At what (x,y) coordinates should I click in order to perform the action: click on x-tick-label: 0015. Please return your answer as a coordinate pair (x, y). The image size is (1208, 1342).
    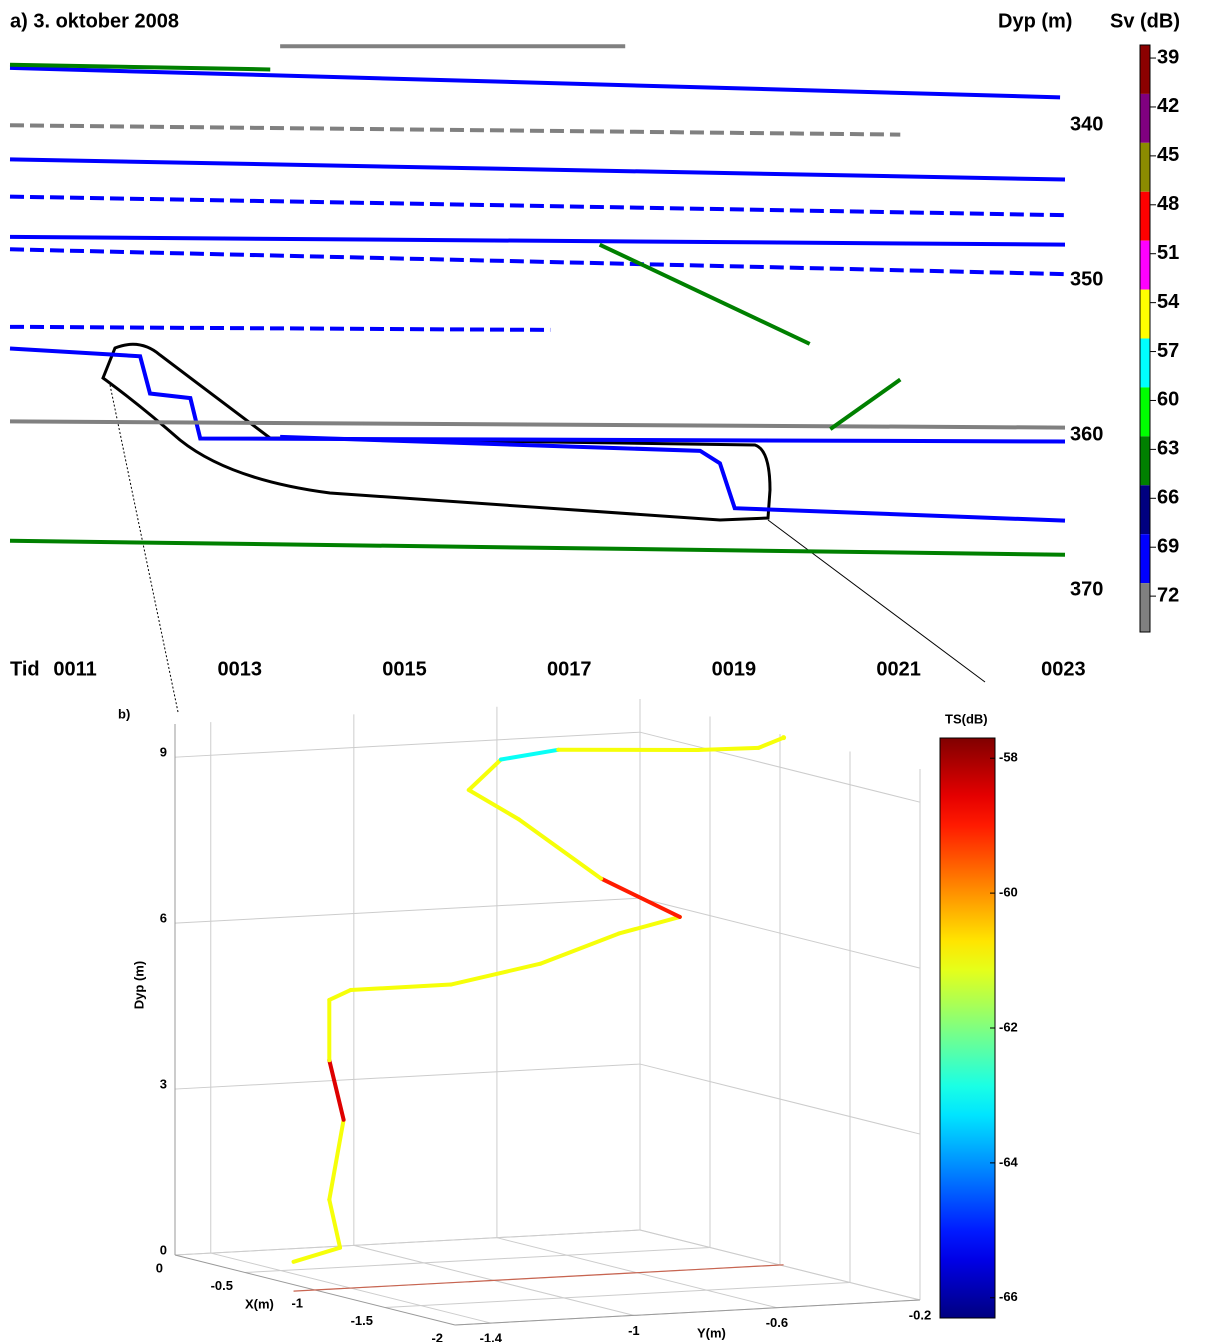
    Looking at the image, I should click on (404, 669).